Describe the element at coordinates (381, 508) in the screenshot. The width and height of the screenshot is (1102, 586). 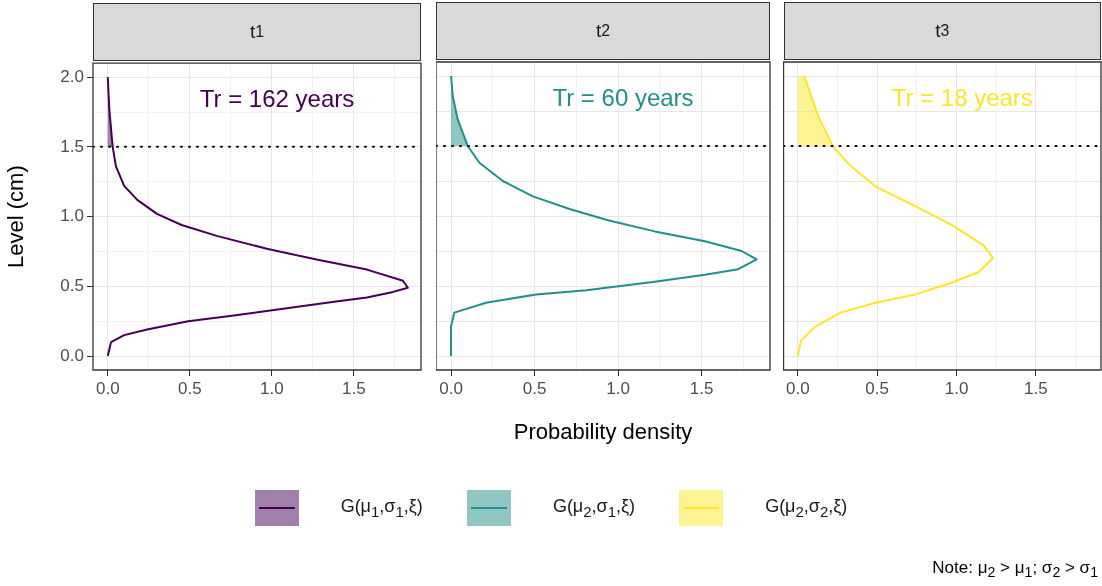
I see `legend-label: G(μ$_{1}$,σ$_{1}$,ξ)` at that location.